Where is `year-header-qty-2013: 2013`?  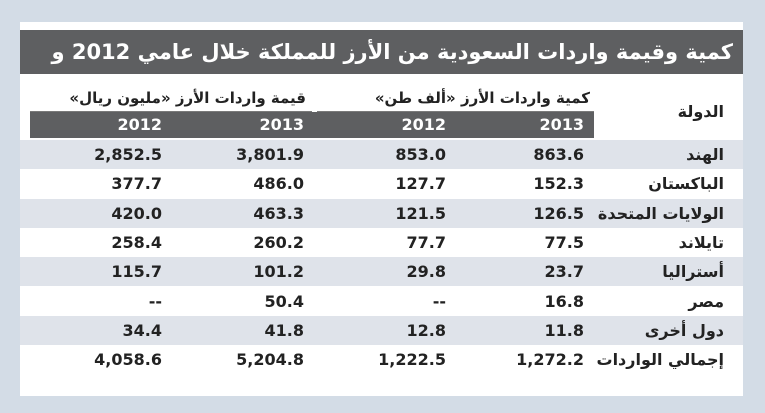
year-header-qty-2013: 2013 is located at coordinates (561, 124).